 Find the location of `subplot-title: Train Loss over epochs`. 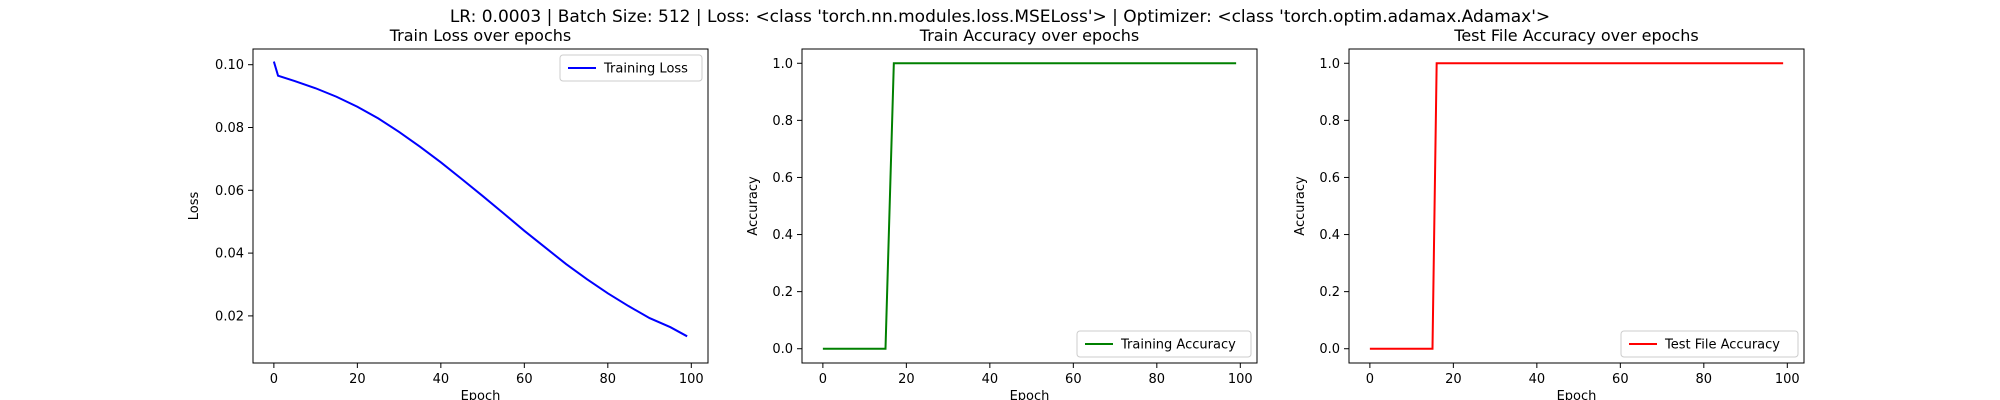

subplot-title: Train Loss over epochs is located at coordinates (480, 35).